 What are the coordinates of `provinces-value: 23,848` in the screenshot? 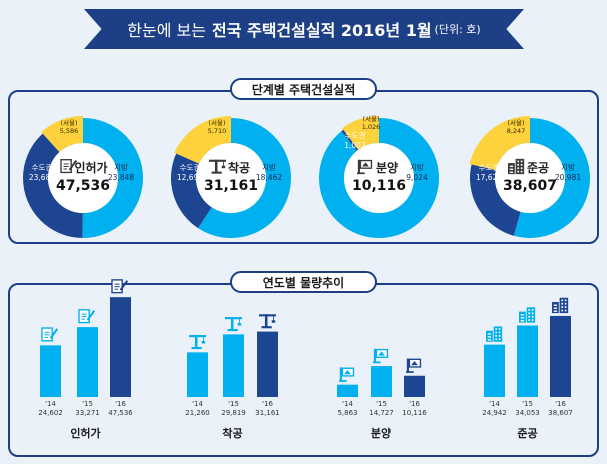 It's located at (121, 177).